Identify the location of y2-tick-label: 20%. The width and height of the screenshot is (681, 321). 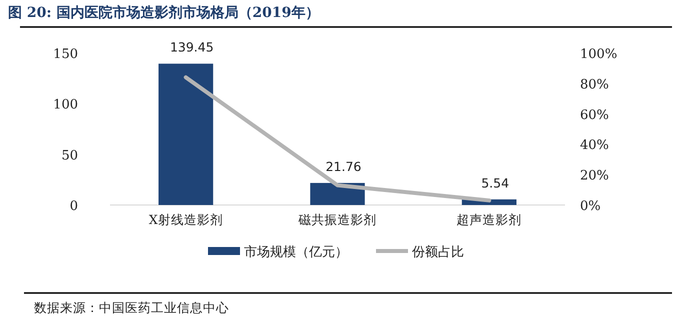
(594, 176).